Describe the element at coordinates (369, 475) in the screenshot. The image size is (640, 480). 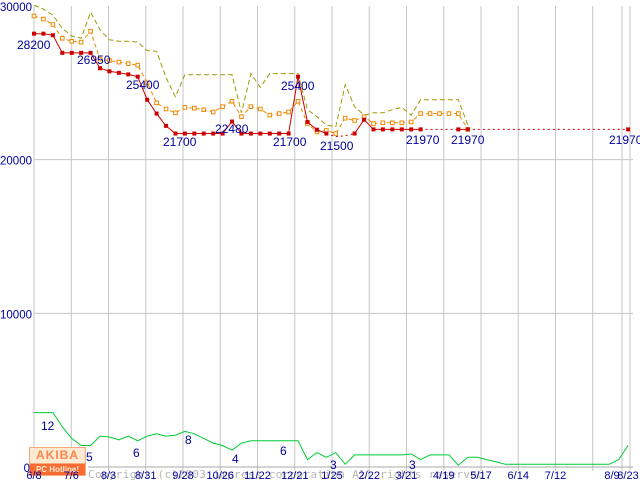
I see `x-axis-date-label: 2/22` at that location.